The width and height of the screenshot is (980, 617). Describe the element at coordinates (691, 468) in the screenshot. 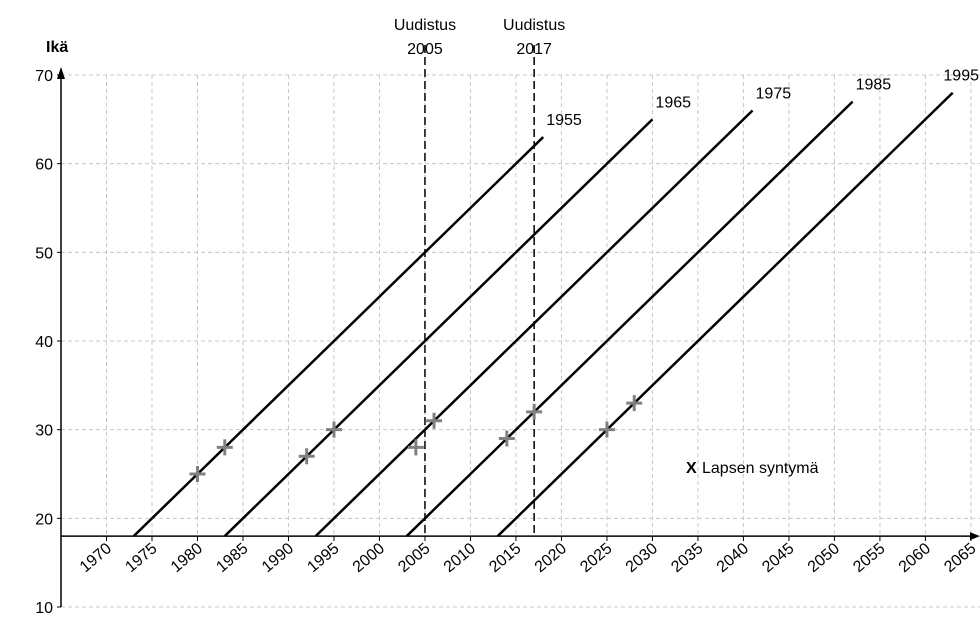

I see `legend-symbol: X` at that location.